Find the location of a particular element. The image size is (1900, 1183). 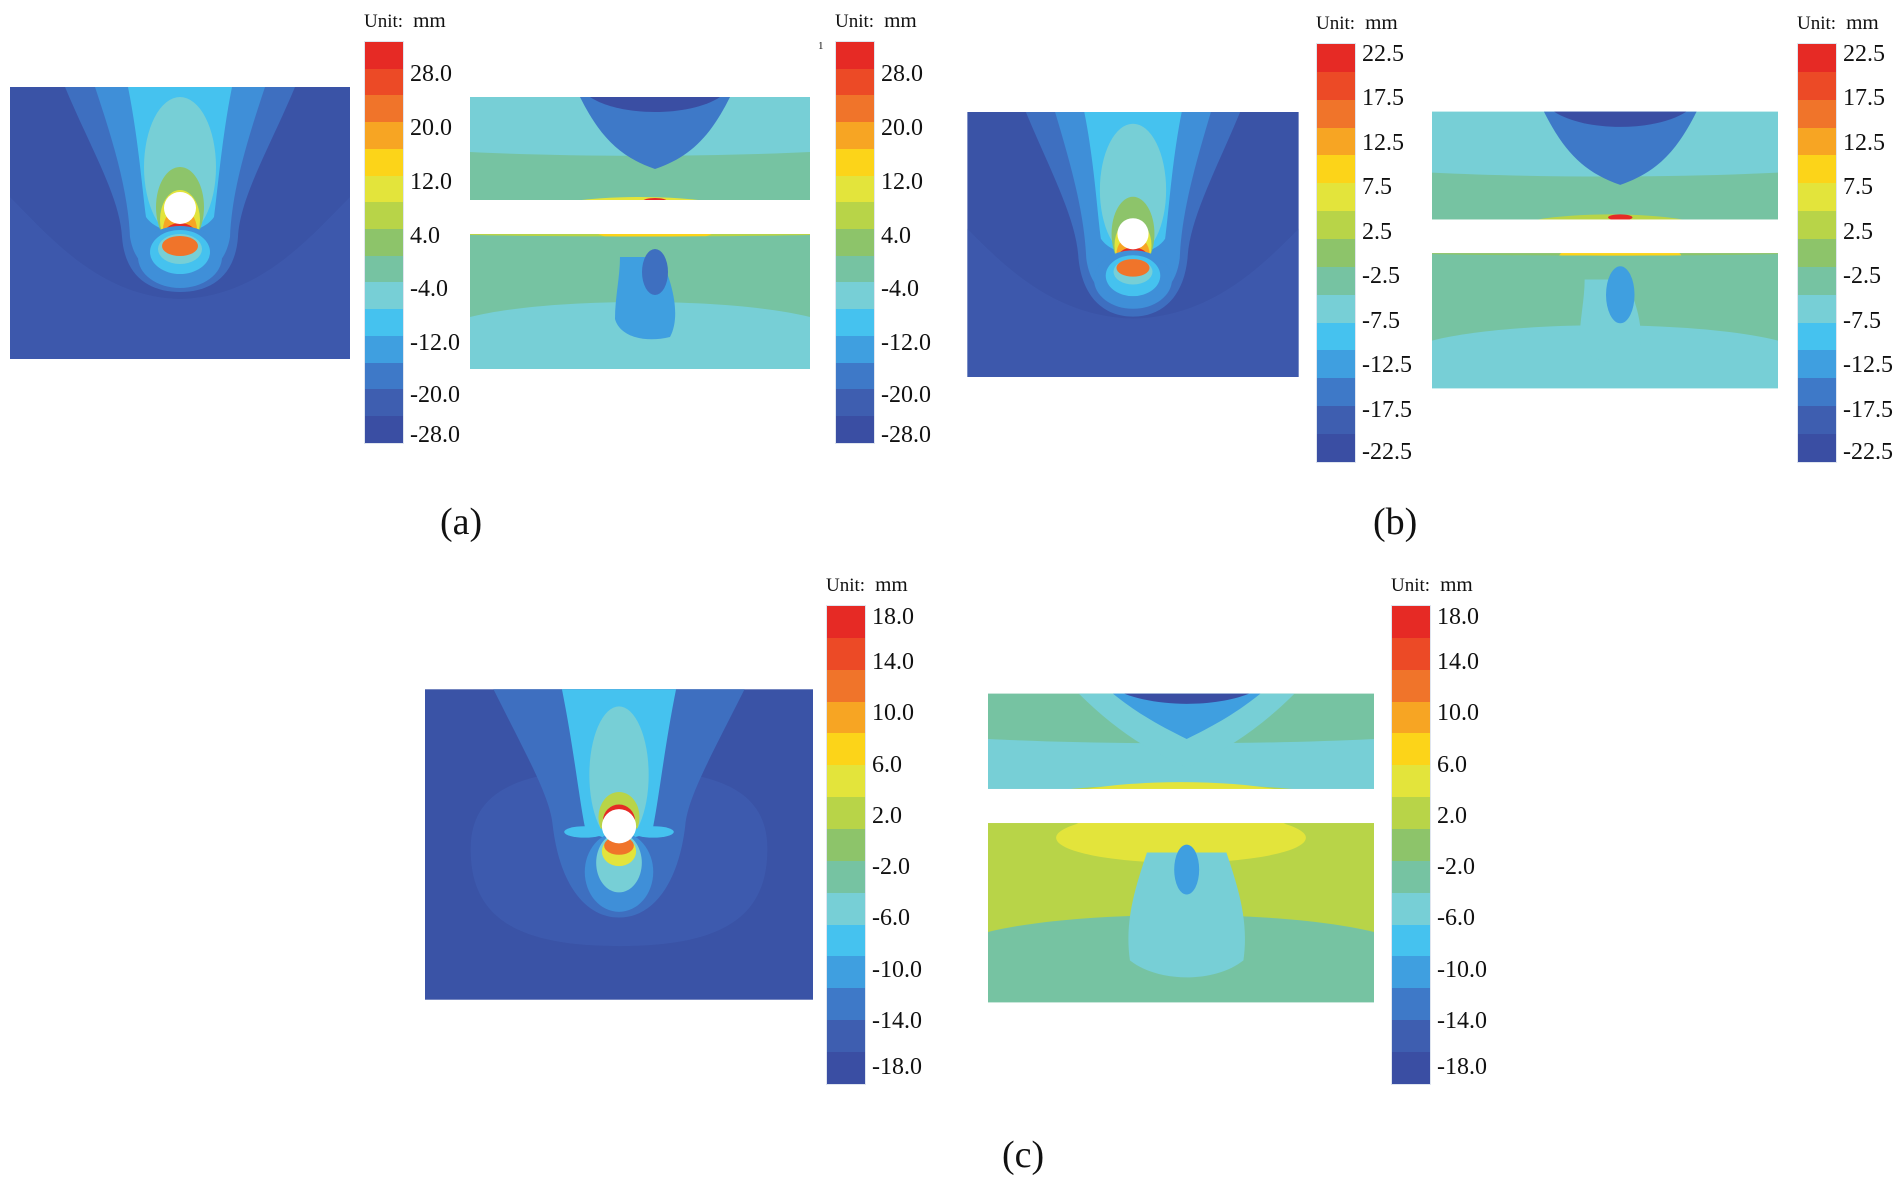

tick-label: 18.0 is located at coordinates (1458, 617).